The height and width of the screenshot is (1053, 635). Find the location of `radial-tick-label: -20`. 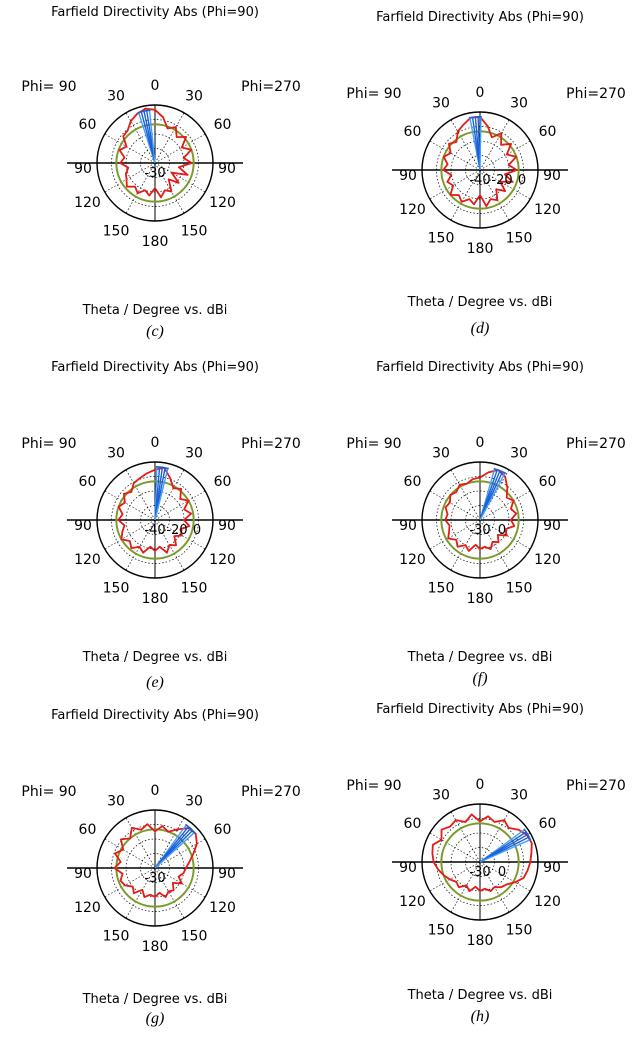

radial-tick-label: -20 is located at coordinates (501, 180).